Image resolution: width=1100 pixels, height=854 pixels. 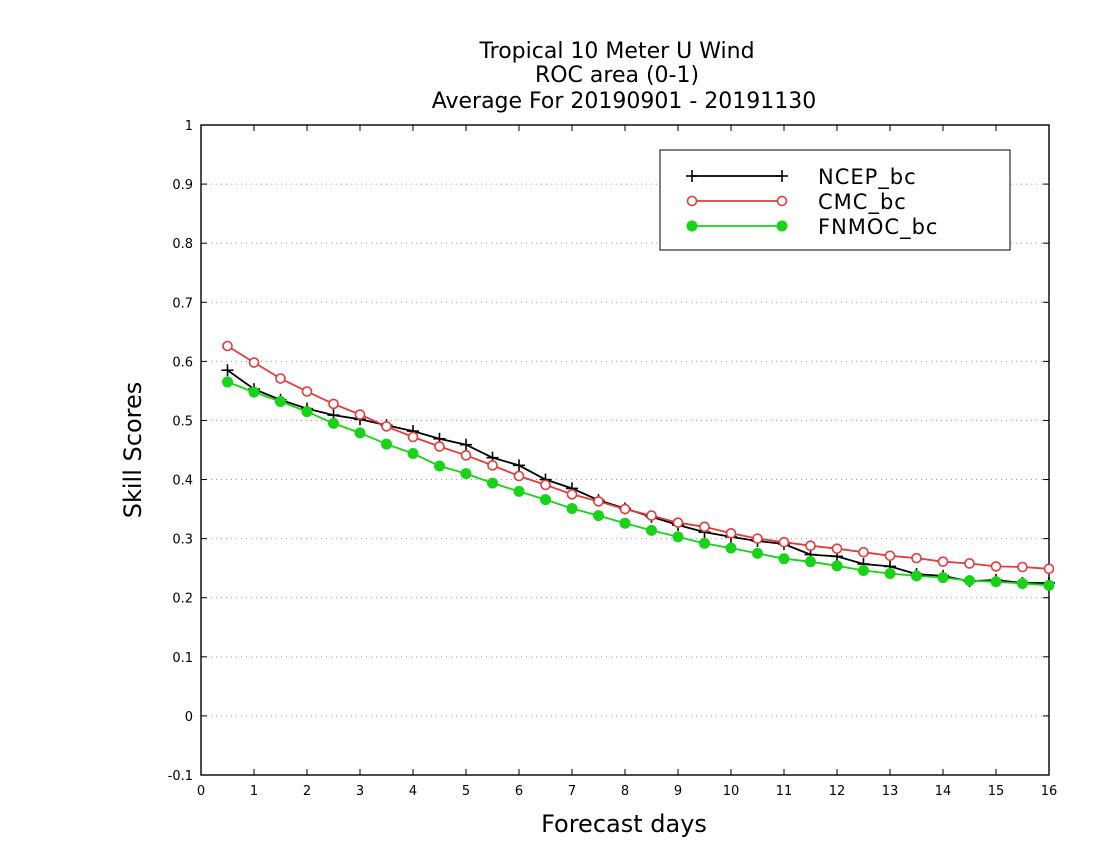 I want to click on x-tick-label: 8, so click(x=625, y=791).